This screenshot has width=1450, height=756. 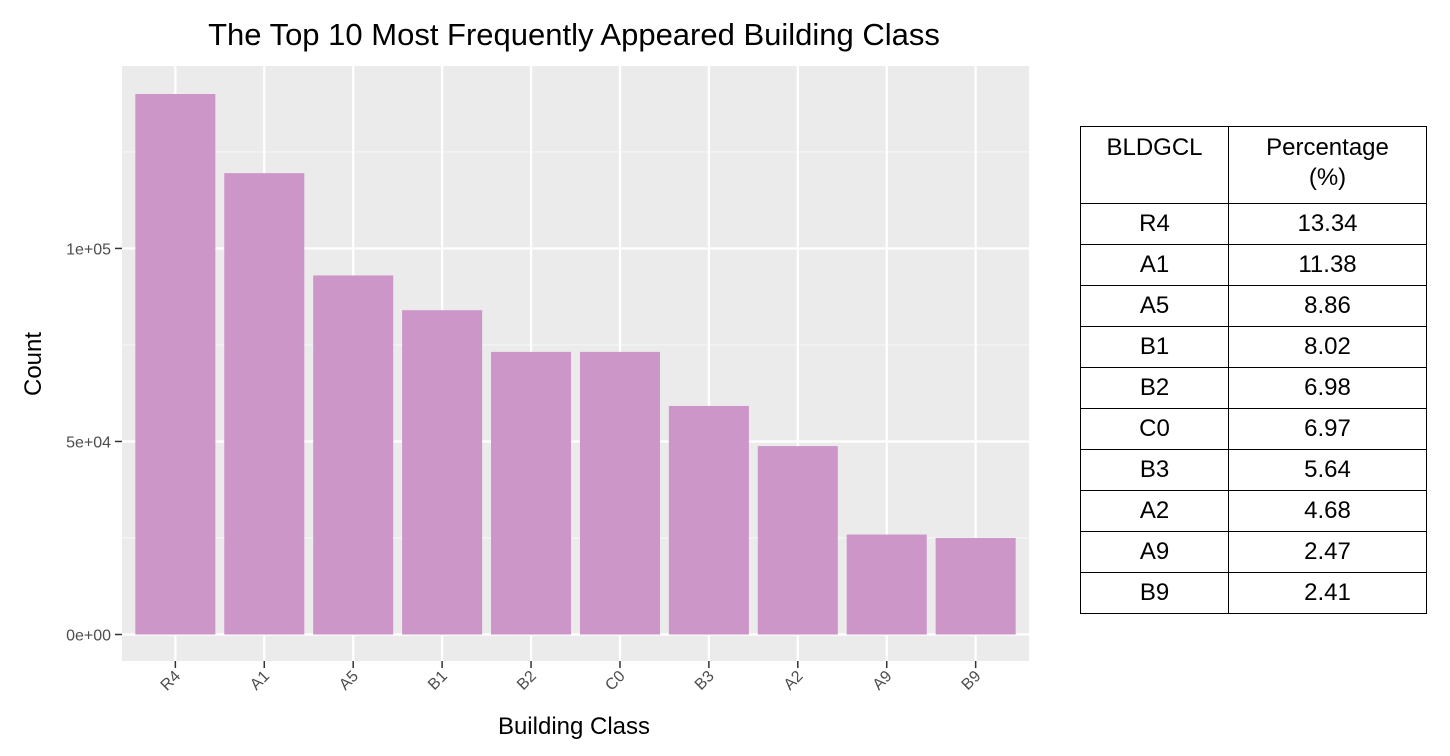 What do you see at coordinates (972, 681) in the screenshot?
I see `x-tick-label: B9` at bounding box center [972, 681].